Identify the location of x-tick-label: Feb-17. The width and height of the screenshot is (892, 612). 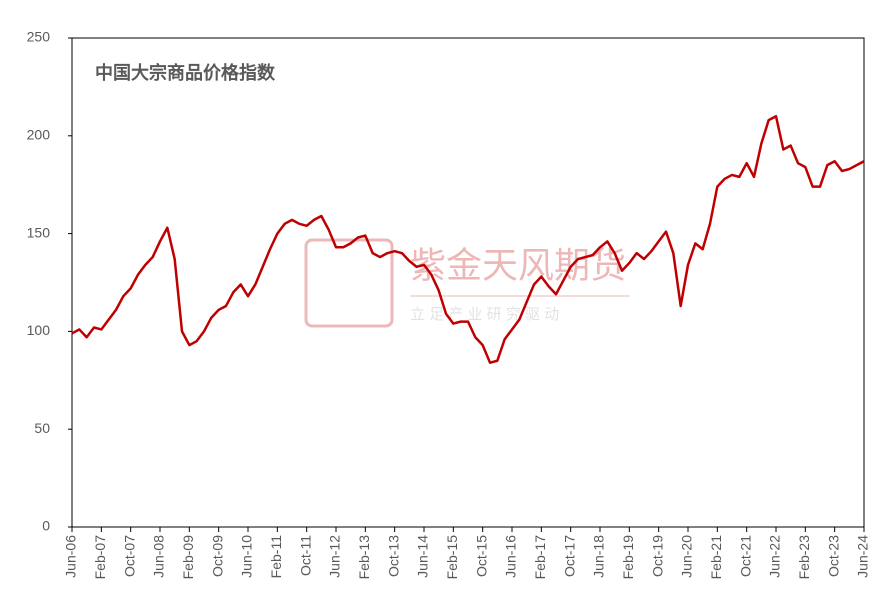
(540, 557).